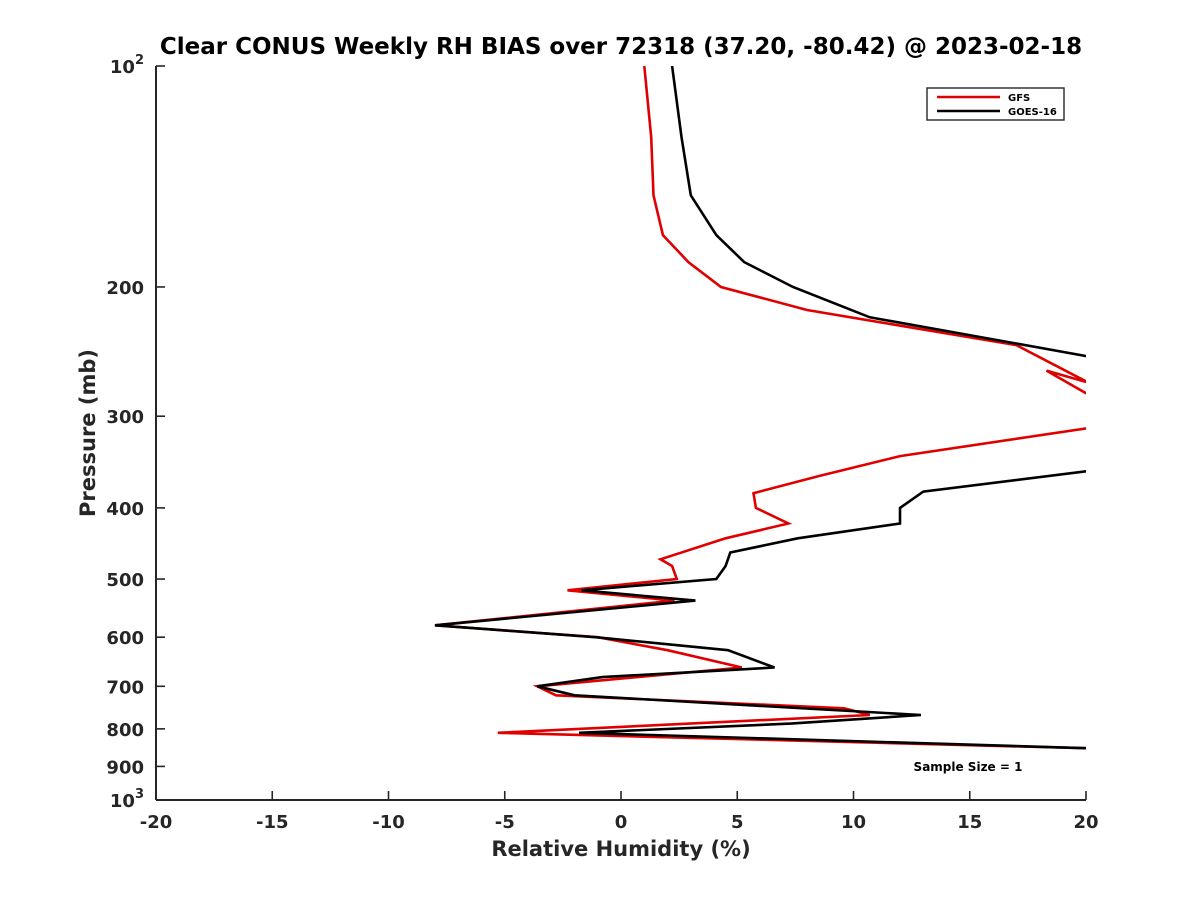 This screenshot has width=1200, height=900. I want to click on x-tick-label: 5, so click(737, 822).